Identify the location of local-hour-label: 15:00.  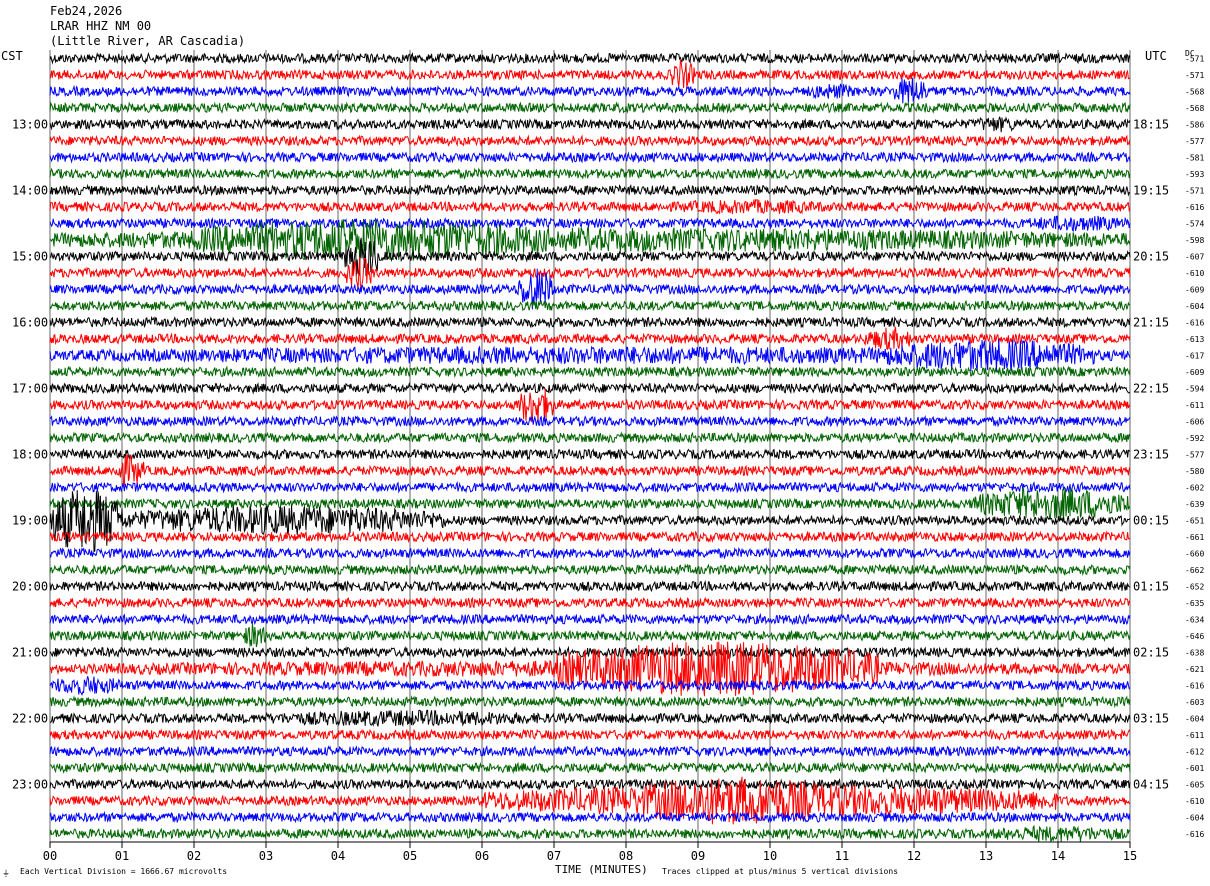
(30, 256).